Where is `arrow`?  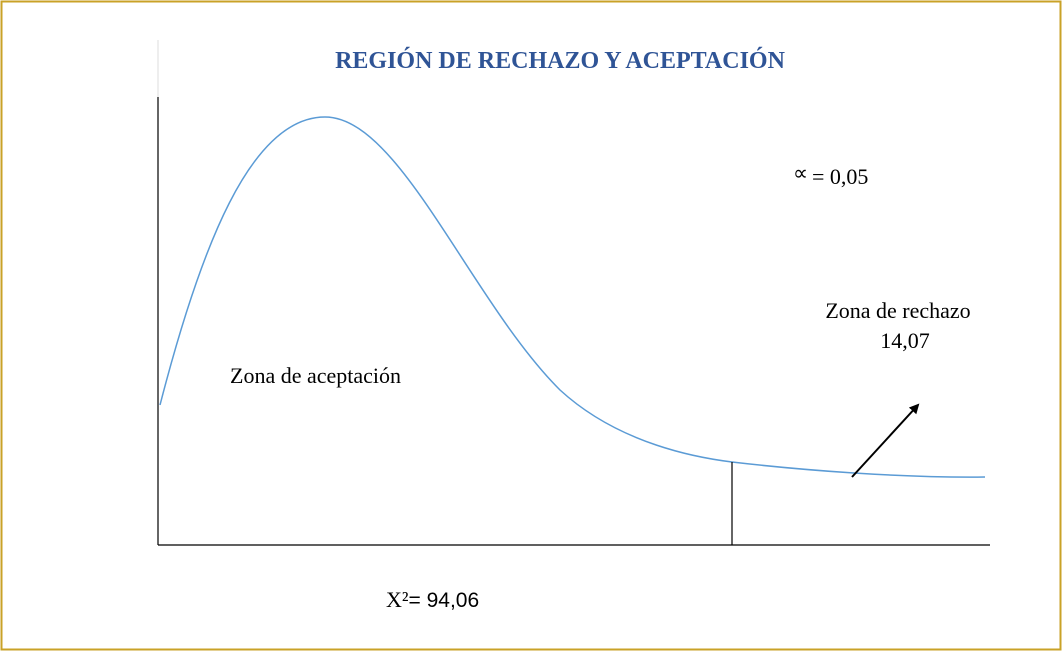
arrow is located at coordinates (885, 440).